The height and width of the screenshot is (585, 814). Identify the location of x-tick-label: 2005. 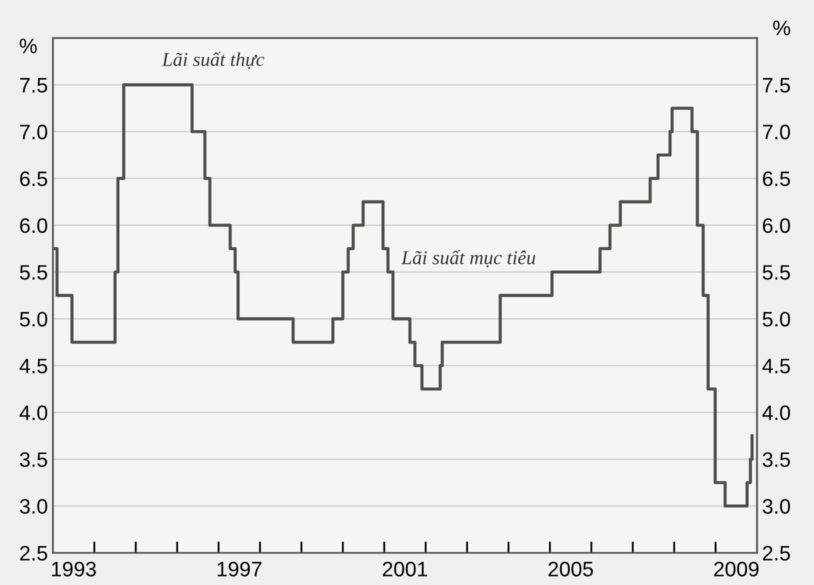
(570, 569).